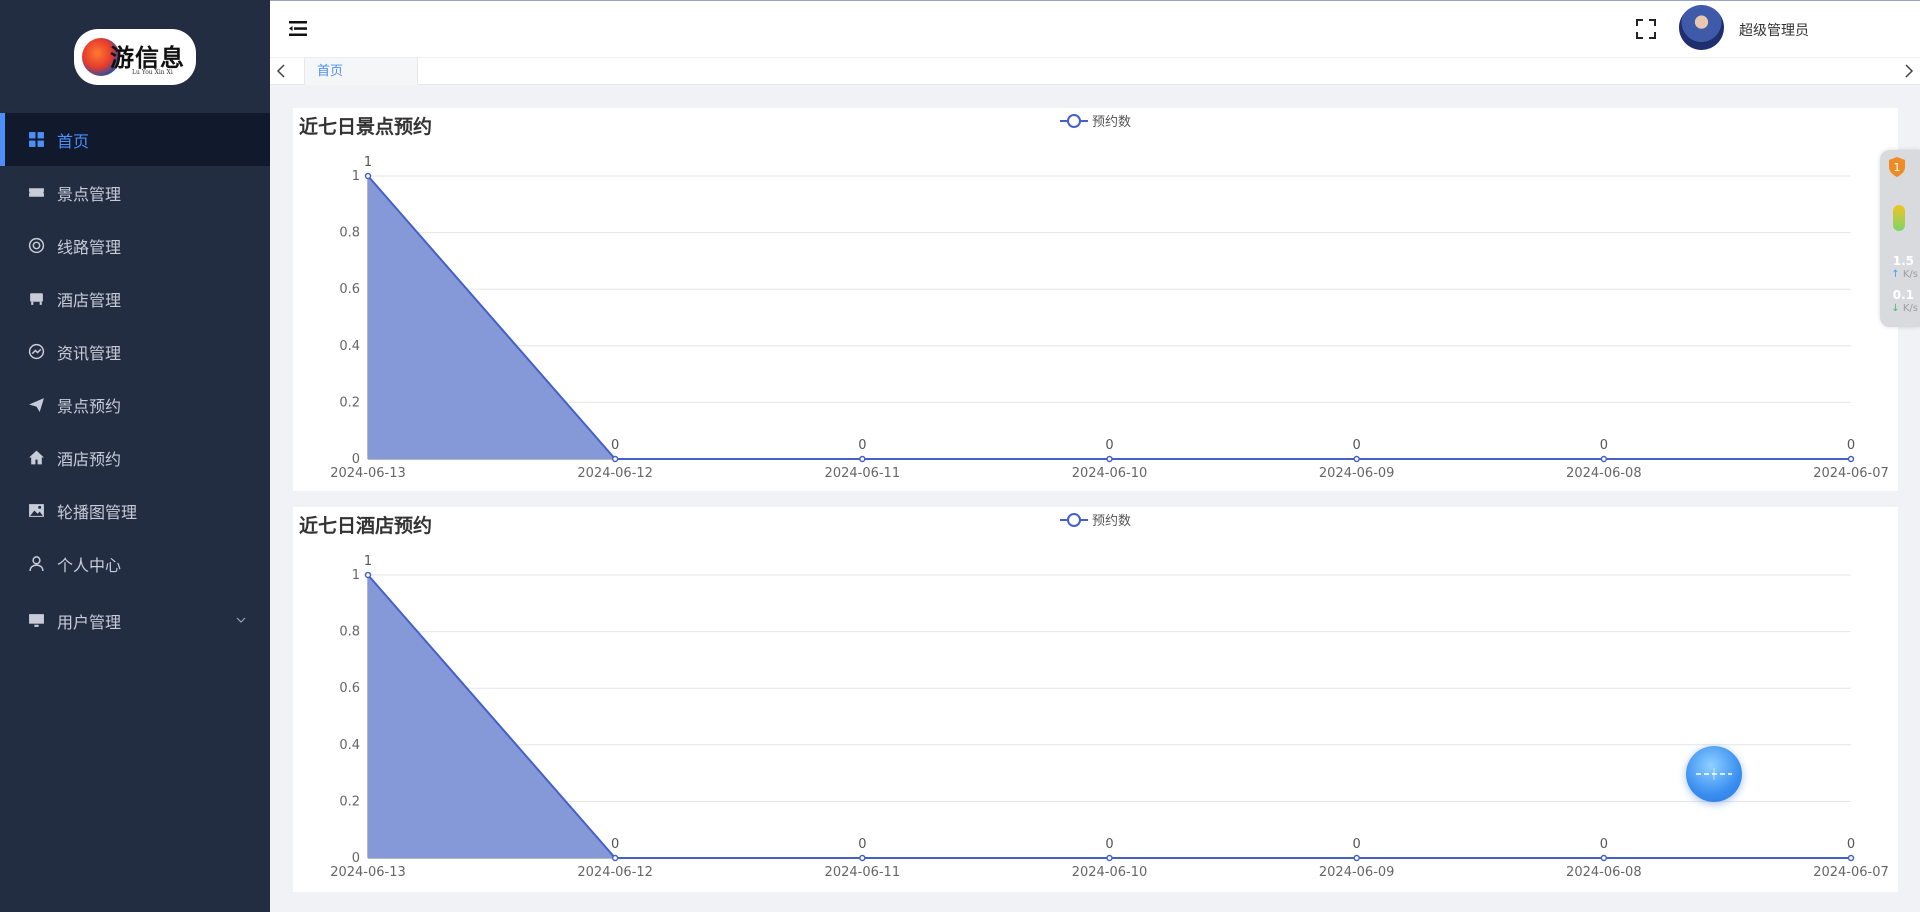 Image resolution: width=1920 pixels, height=912 pixels. What do you see at coordinates (135, 192) in the screenshot?
I see `sidebar-item-scenic-management: 景点管理` at bounding box center [135, 192].